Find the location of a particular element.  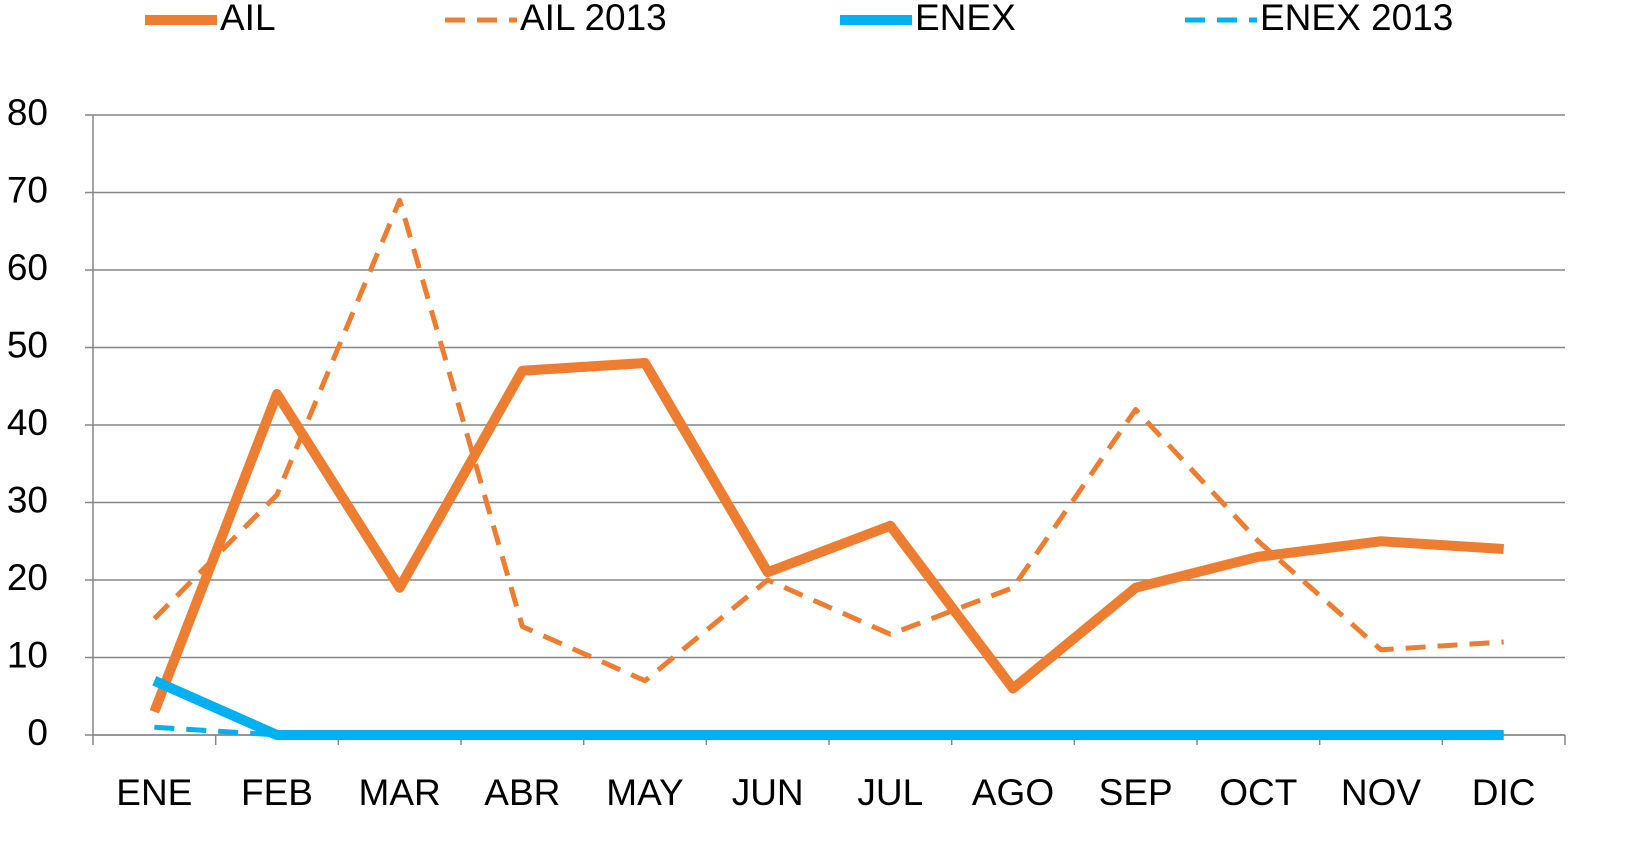

y-tick-label: 0 is located at coordinates (37, 732).